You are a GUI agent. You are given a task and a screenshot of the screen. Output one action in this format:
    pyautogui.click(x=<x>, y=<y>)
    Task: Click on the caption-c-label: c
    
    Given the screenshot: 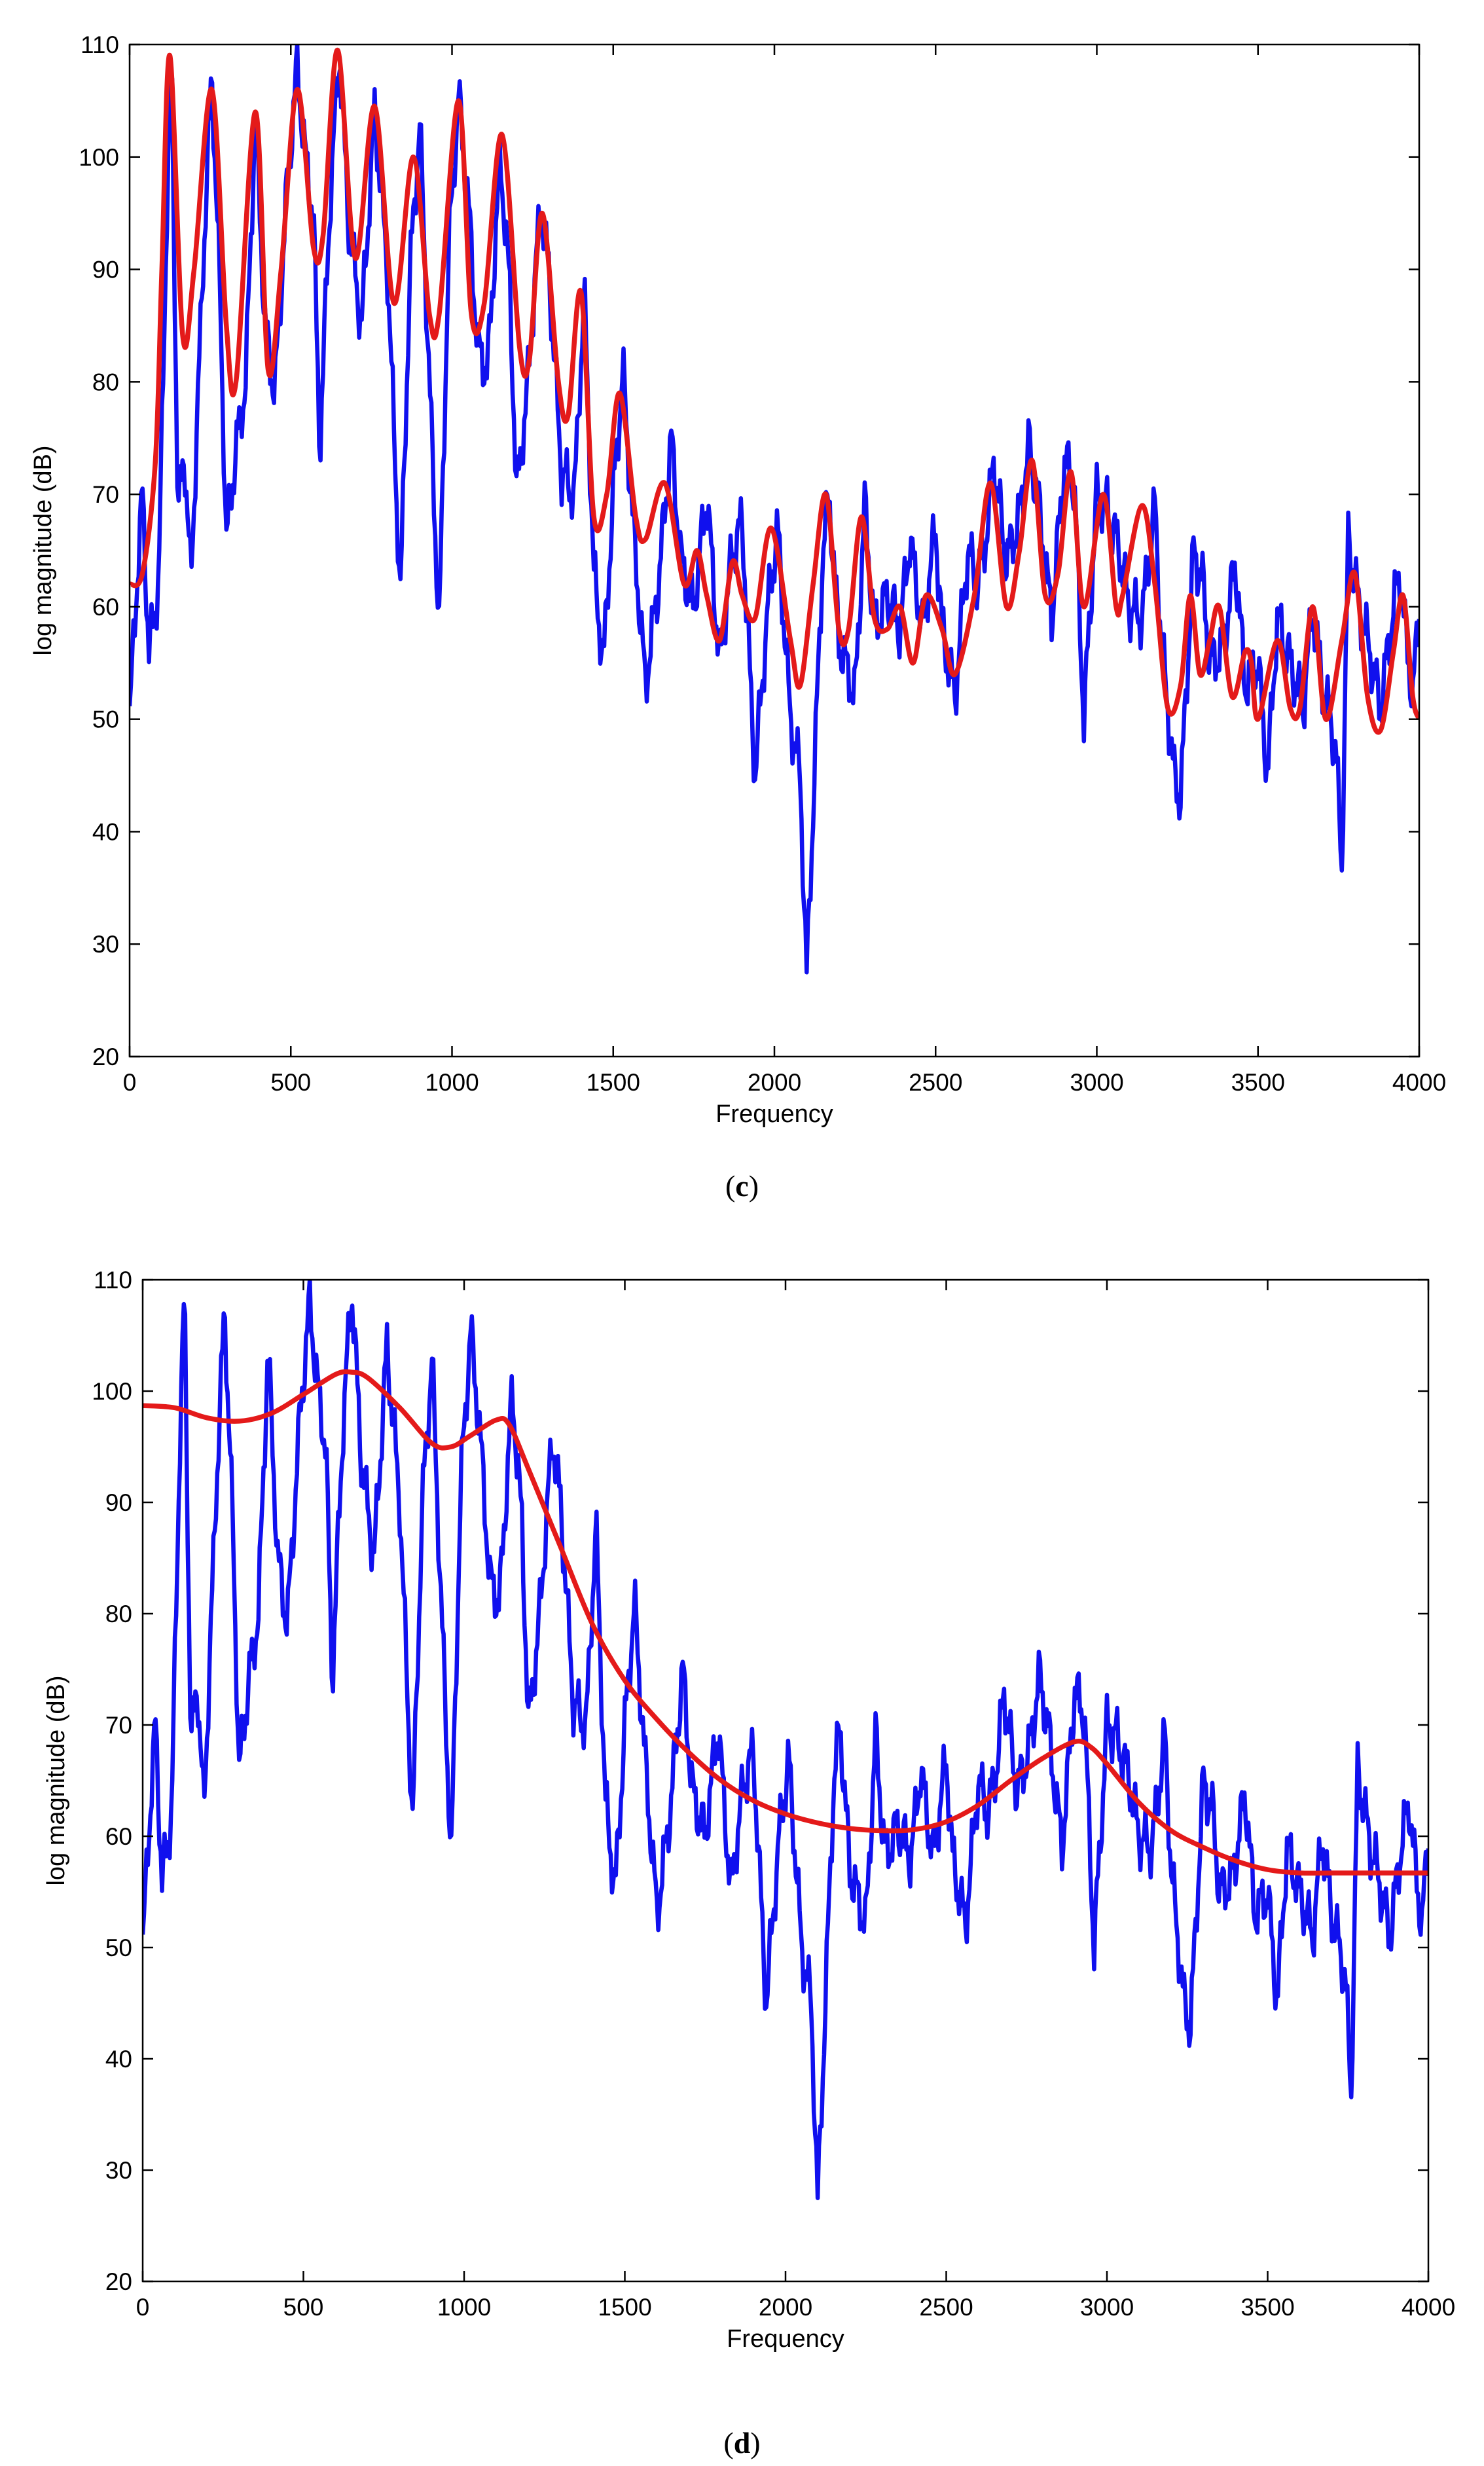 What is the action you would take?
    pyautogui.click(x=742, y=1186)
    